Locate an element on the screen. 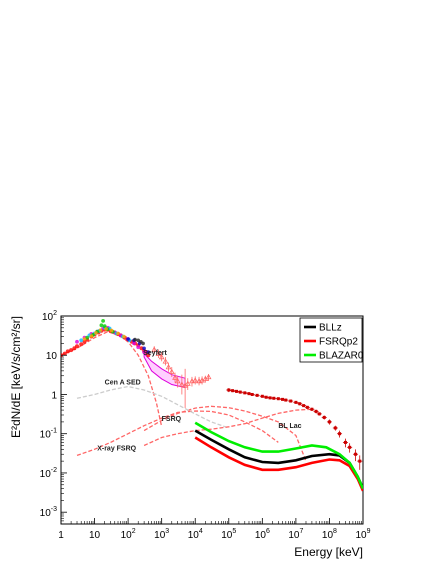  annotation-4: X-ray FSRQ is located at coordinates (116, 449).